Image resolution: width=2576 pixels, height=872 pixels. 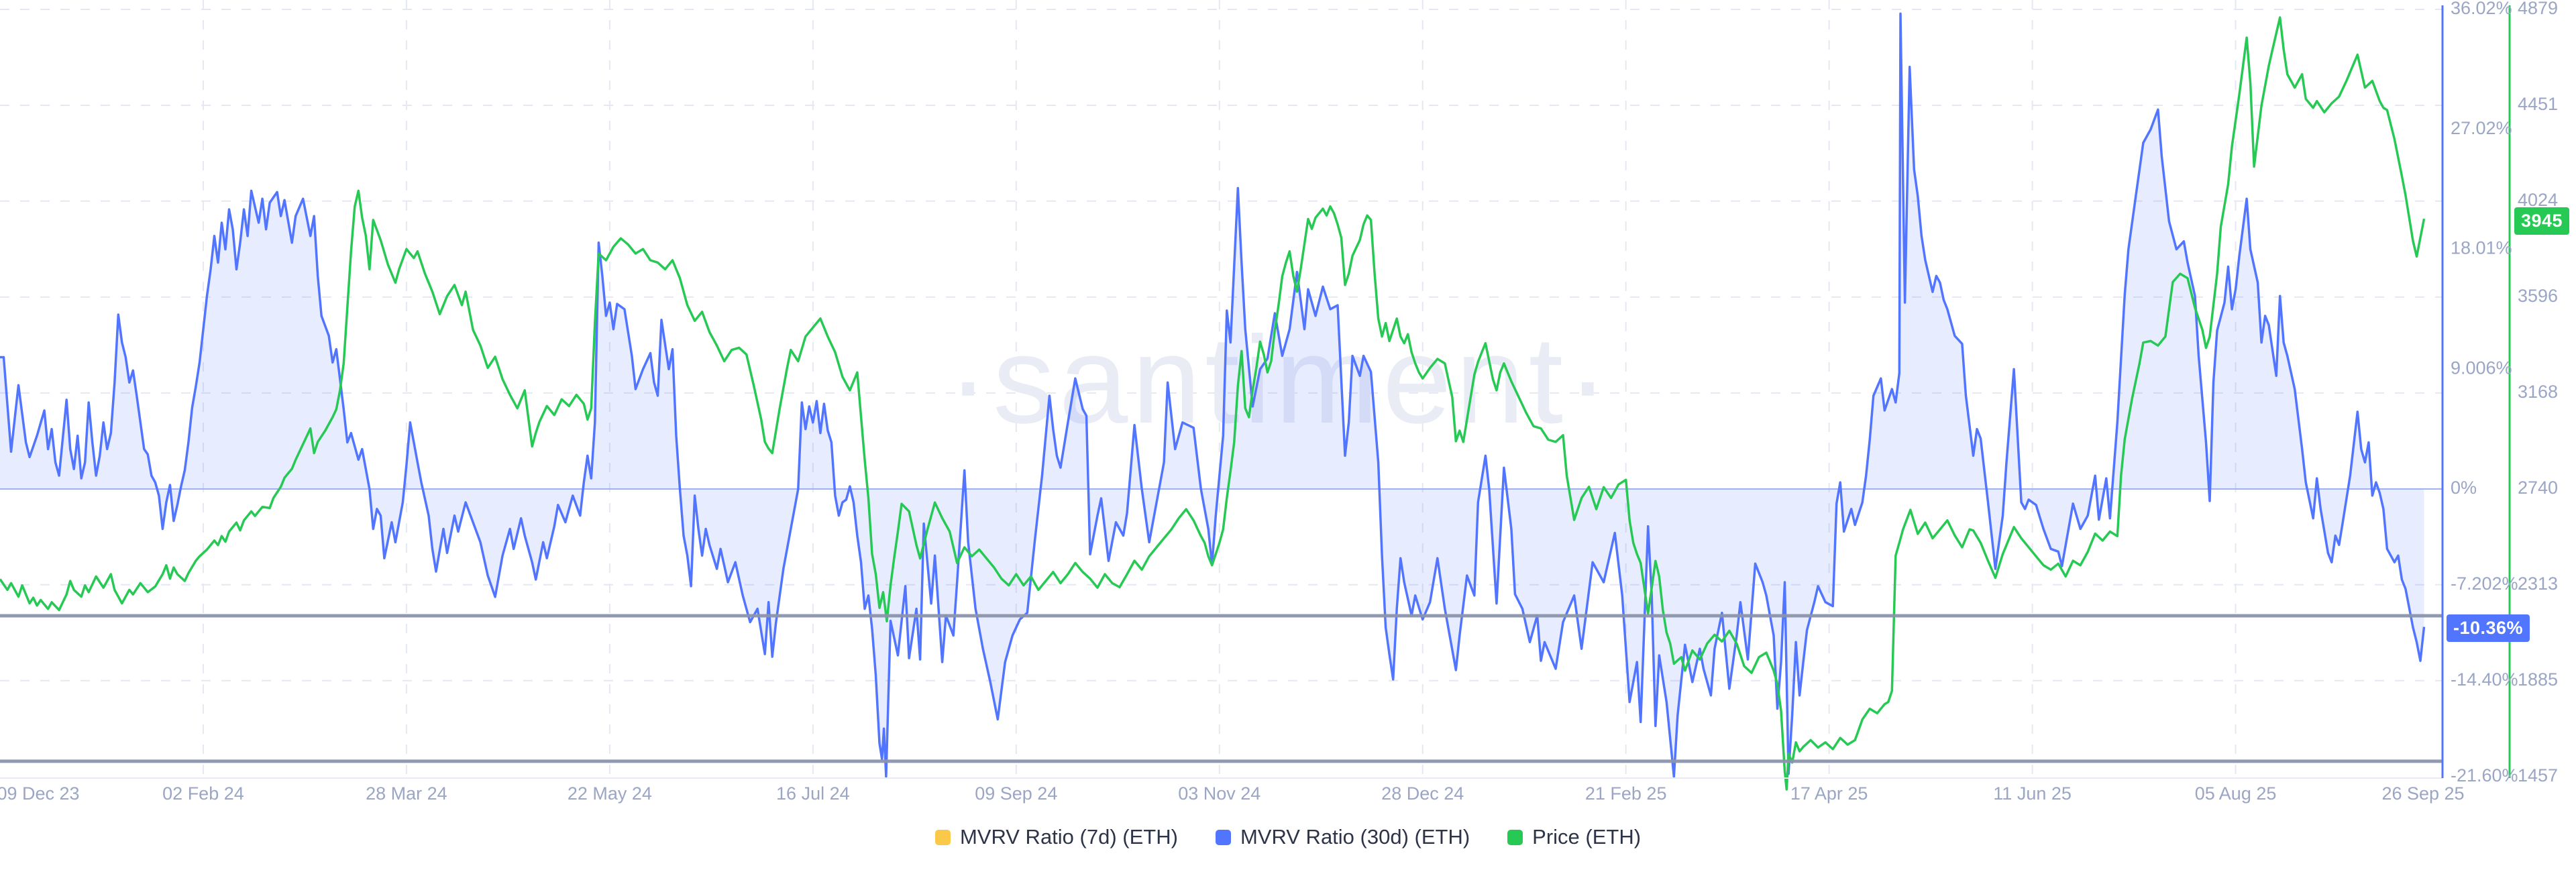 I want to click on mvrv-30d-swatch-icon, so click(x=1223, y=837).